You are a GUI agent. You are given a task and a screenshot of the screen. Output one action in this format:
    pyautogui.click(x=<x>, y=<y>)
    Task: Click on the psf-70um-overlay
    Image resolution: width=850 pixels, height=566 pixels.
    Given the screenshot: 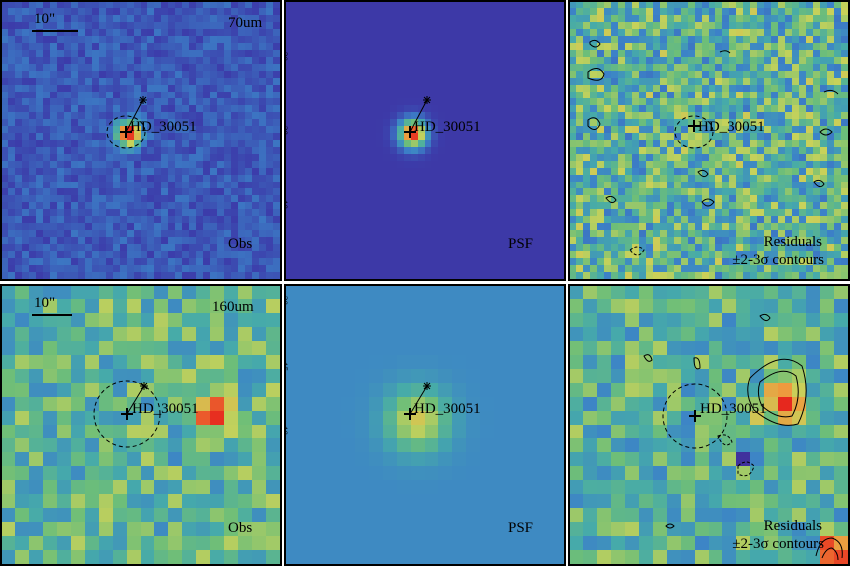 What is the action you would take?
    pyautogui.click(x=417, y=117)
    